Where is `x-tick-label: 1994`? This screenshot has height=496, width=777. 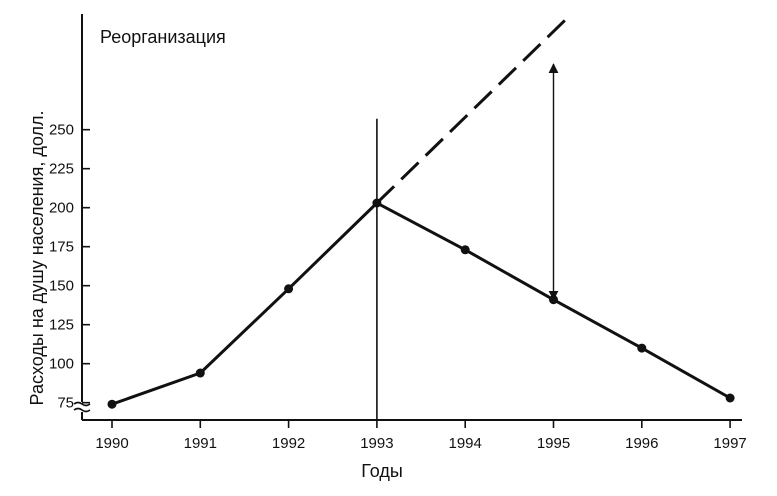 x-tick-label: 1994 is located at coordinates (465, 443).